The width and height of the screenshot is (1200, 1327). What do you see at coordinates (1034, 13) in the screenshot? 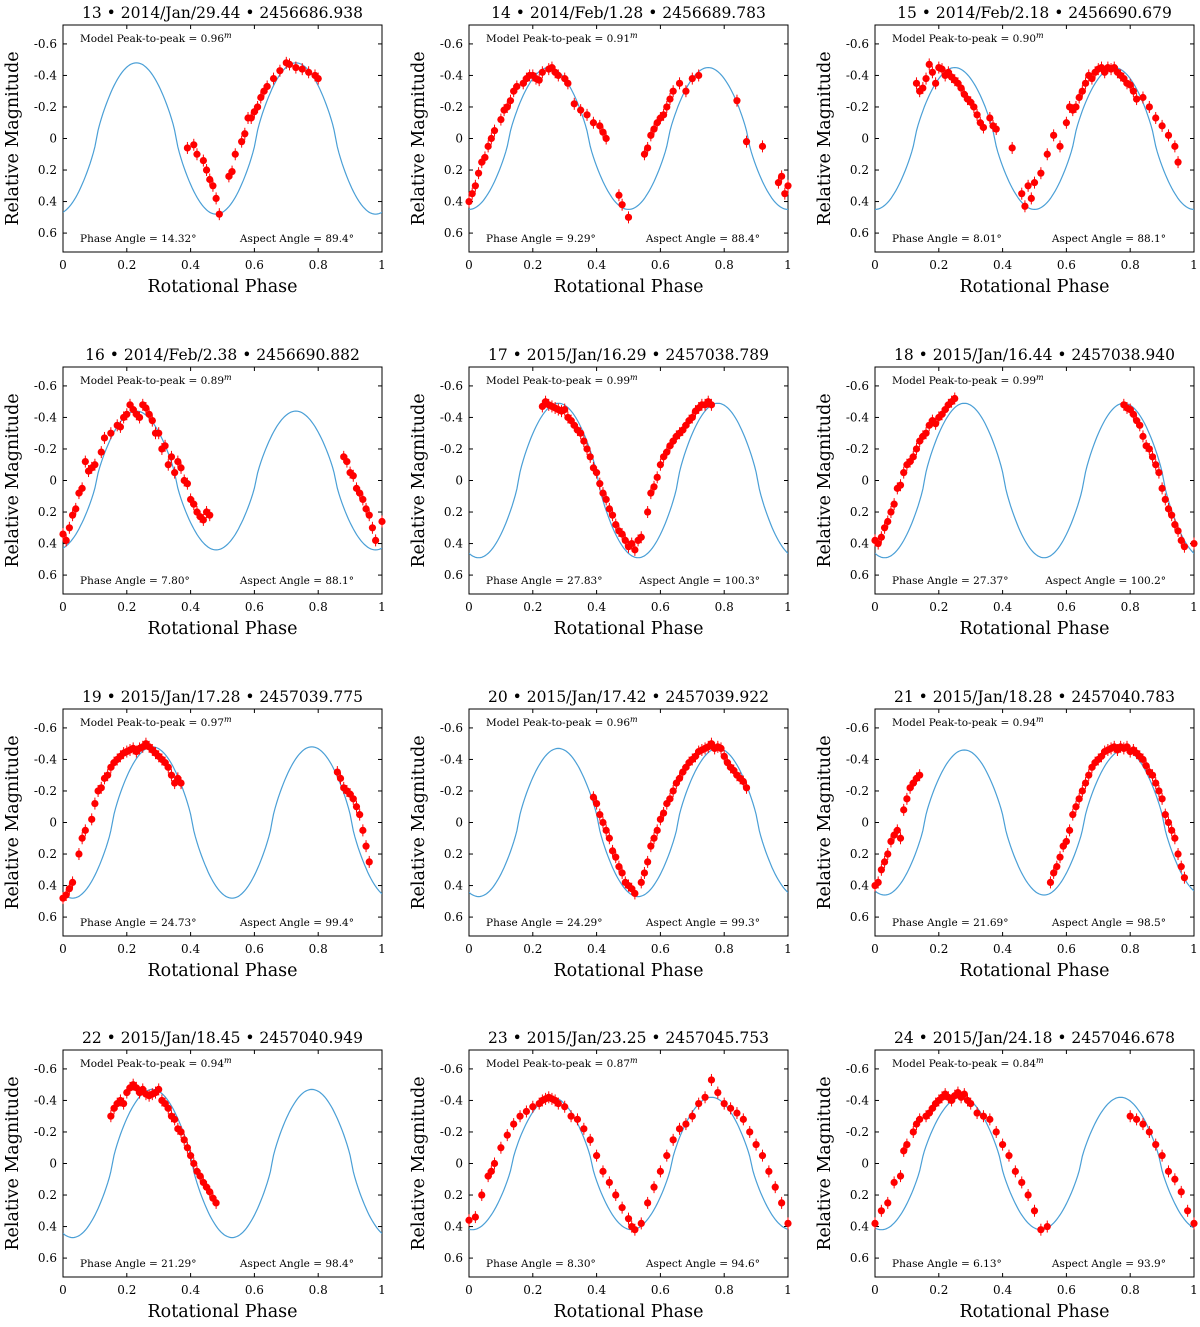
I see `panel-title: 15 • 2014/Feb/2.18 • 2456690.679` at bounding box center [1034, 13].